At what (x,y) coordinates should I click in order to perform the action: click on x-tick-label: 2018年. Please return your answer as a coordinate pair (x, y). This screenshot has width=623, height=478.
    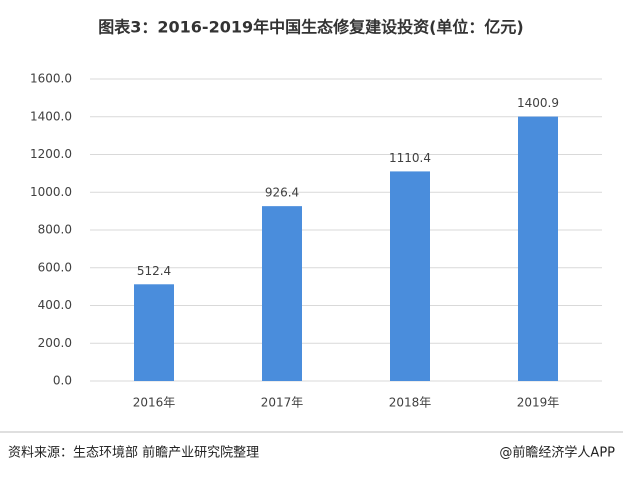
    Looking at the image, I should click on (410, 403).